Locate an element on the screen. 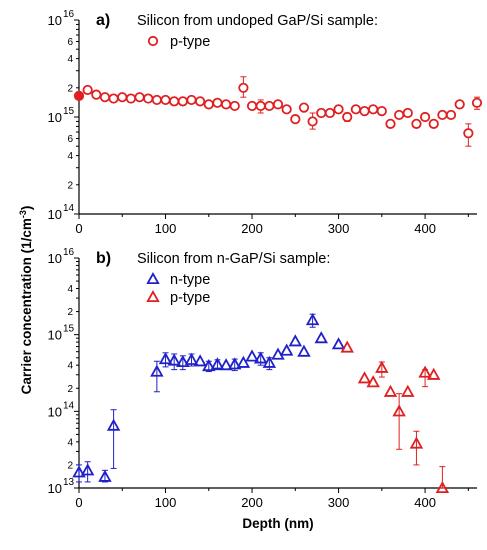 Image resolution: width=487 pixels, height=550 pixels. x-tick-label: 200 is located at coordinates (252, 228).